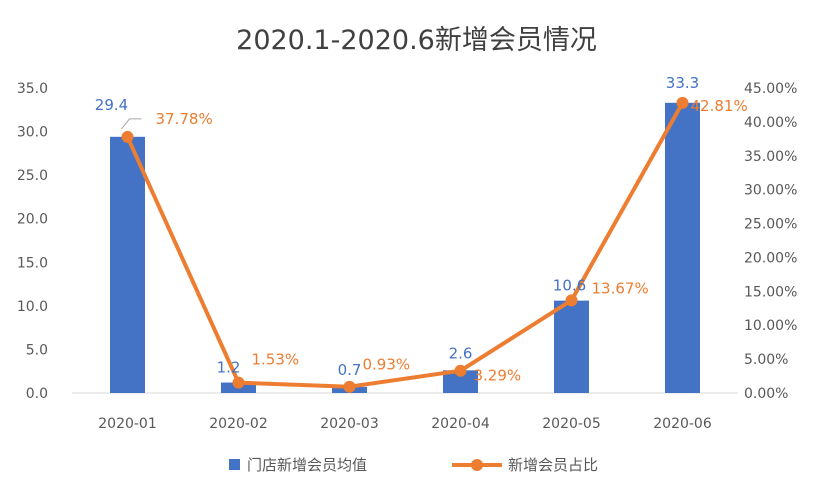  Describe the element at coordinates (37, 394) in the screenshot. I see `y-left-tick-label: 0.0` at that location.